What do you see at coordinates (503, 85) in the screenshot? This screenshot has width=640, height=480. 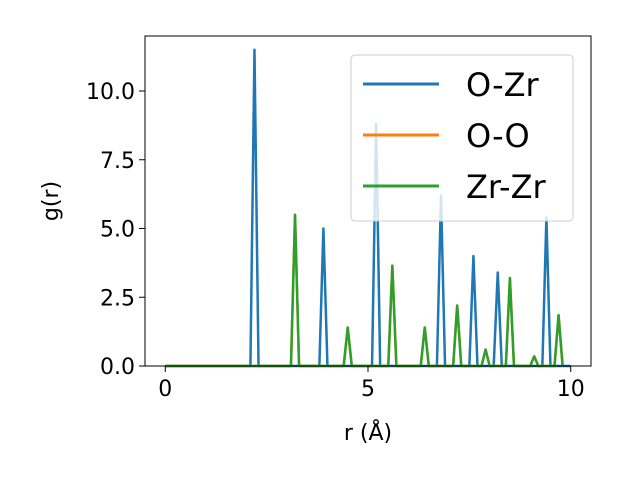 I see `legend-label-o-zr: O-Zr` at bounding box center [503, 85].